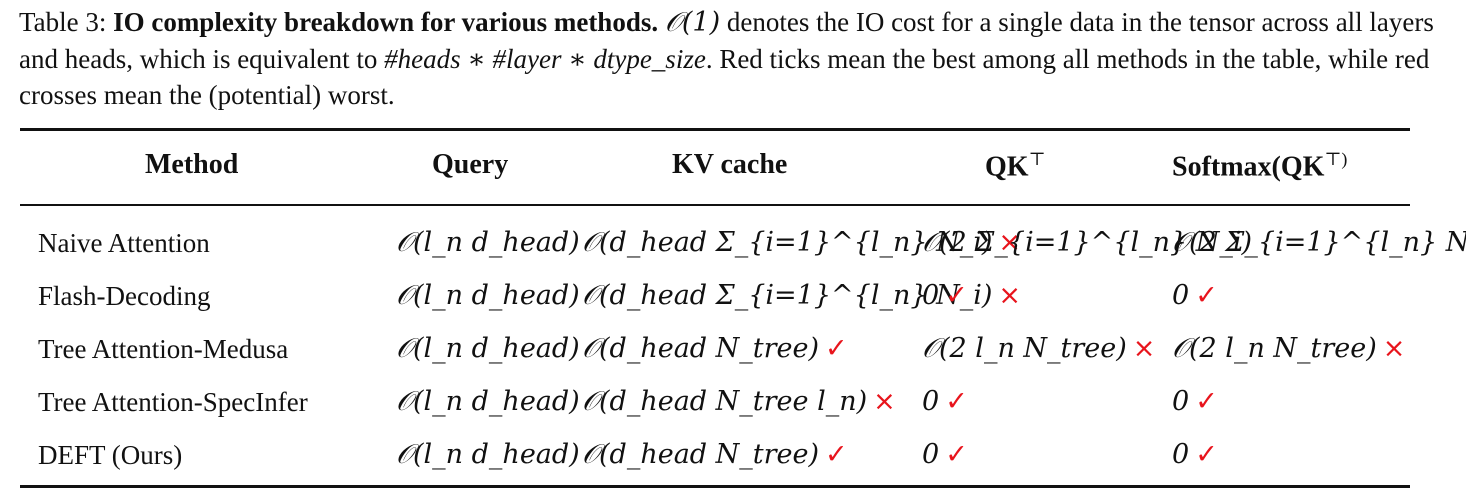 The height and width of the screenshot is (502, 1466). I want to click on header-qk: QK⊤, so click(1015, 166).